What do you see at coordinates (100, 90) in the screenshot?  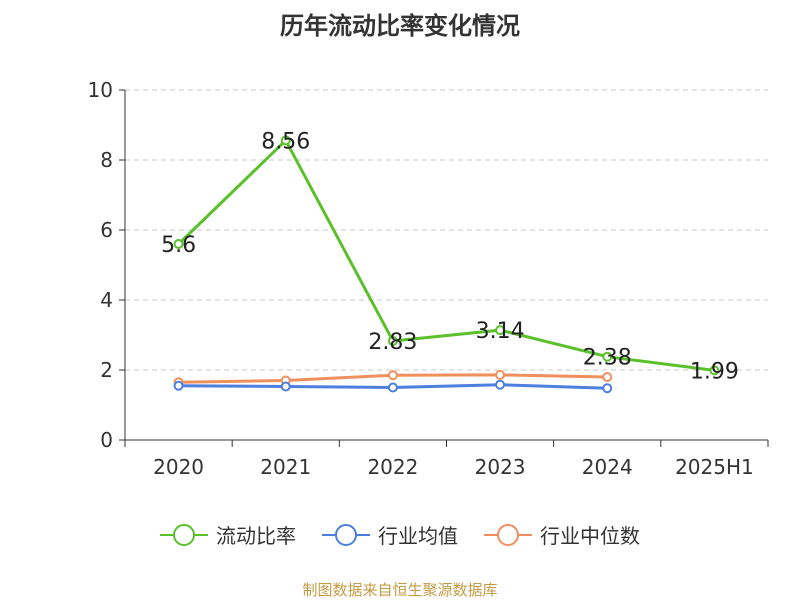 I see `y-tick-label: 10` at bounding box center [100, 90].